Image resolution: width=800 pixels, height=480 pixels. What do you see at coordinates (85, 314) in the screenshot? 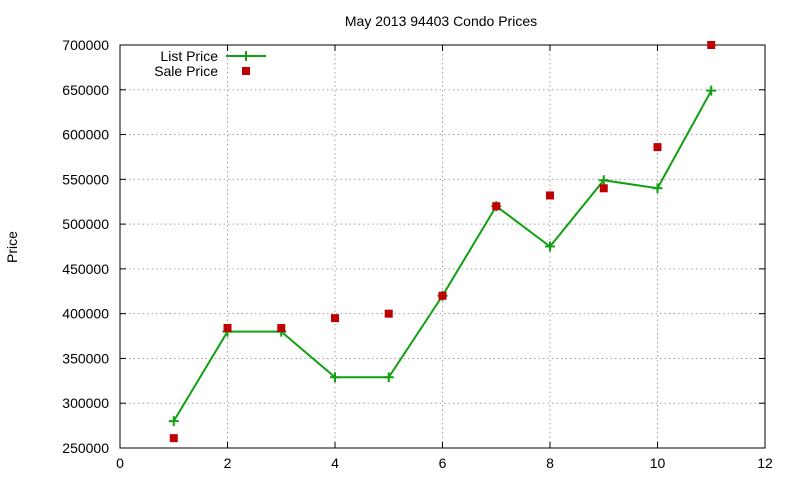
I see `y-tick-label: 400000` at bounding box center [85, 314].